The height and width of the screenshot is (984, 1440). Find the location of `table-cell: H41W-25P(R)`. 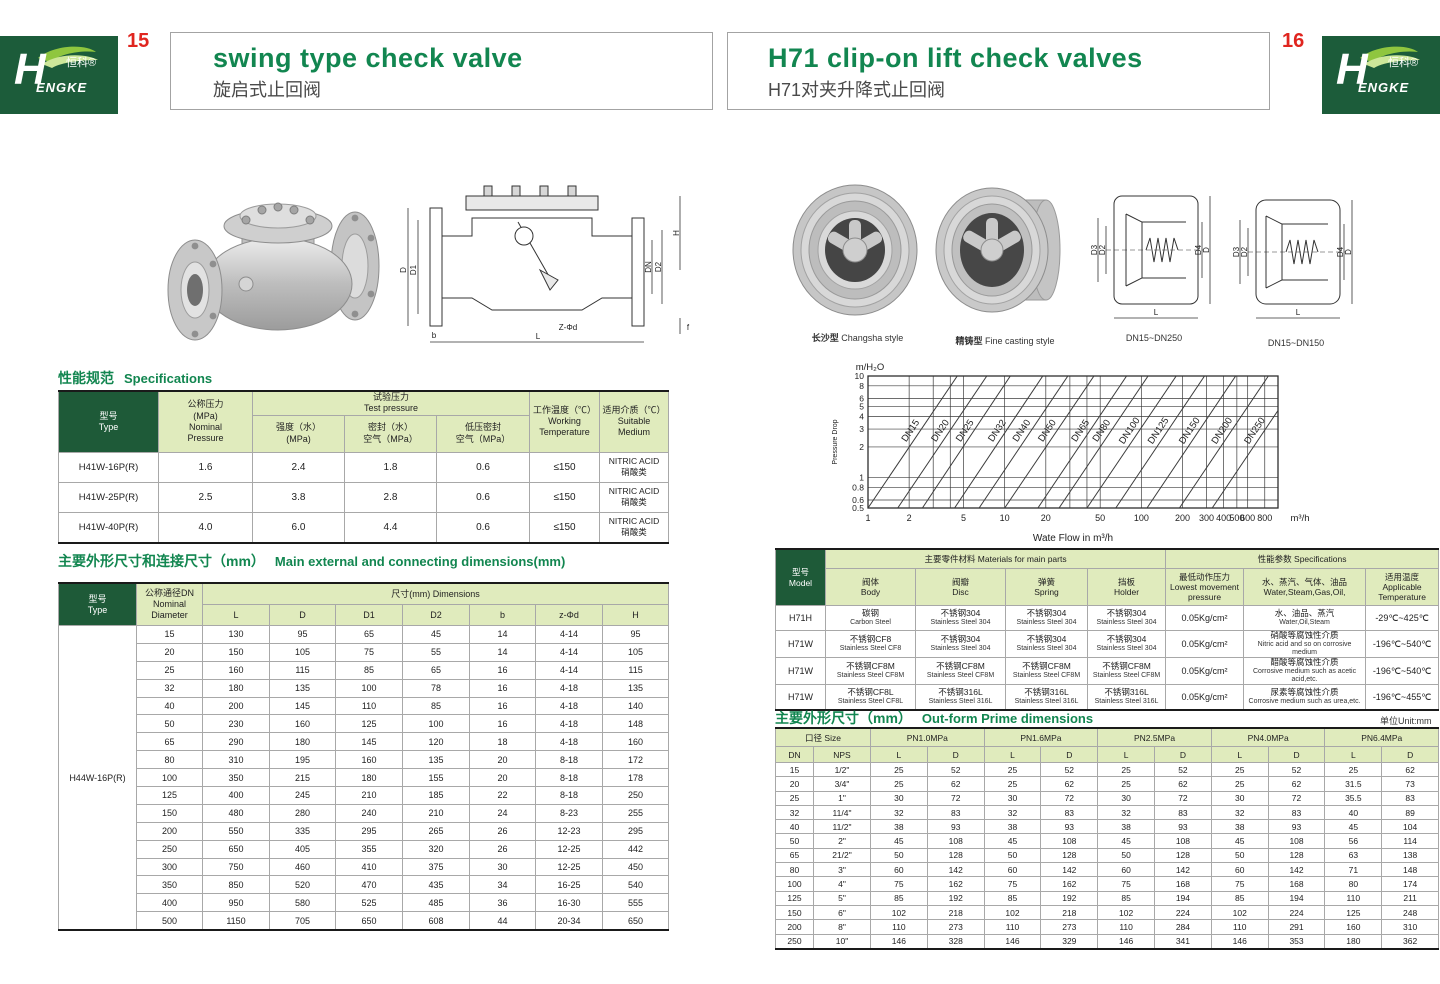

table-cell: H41W-25P(R) is located at coordinates (108, 497).